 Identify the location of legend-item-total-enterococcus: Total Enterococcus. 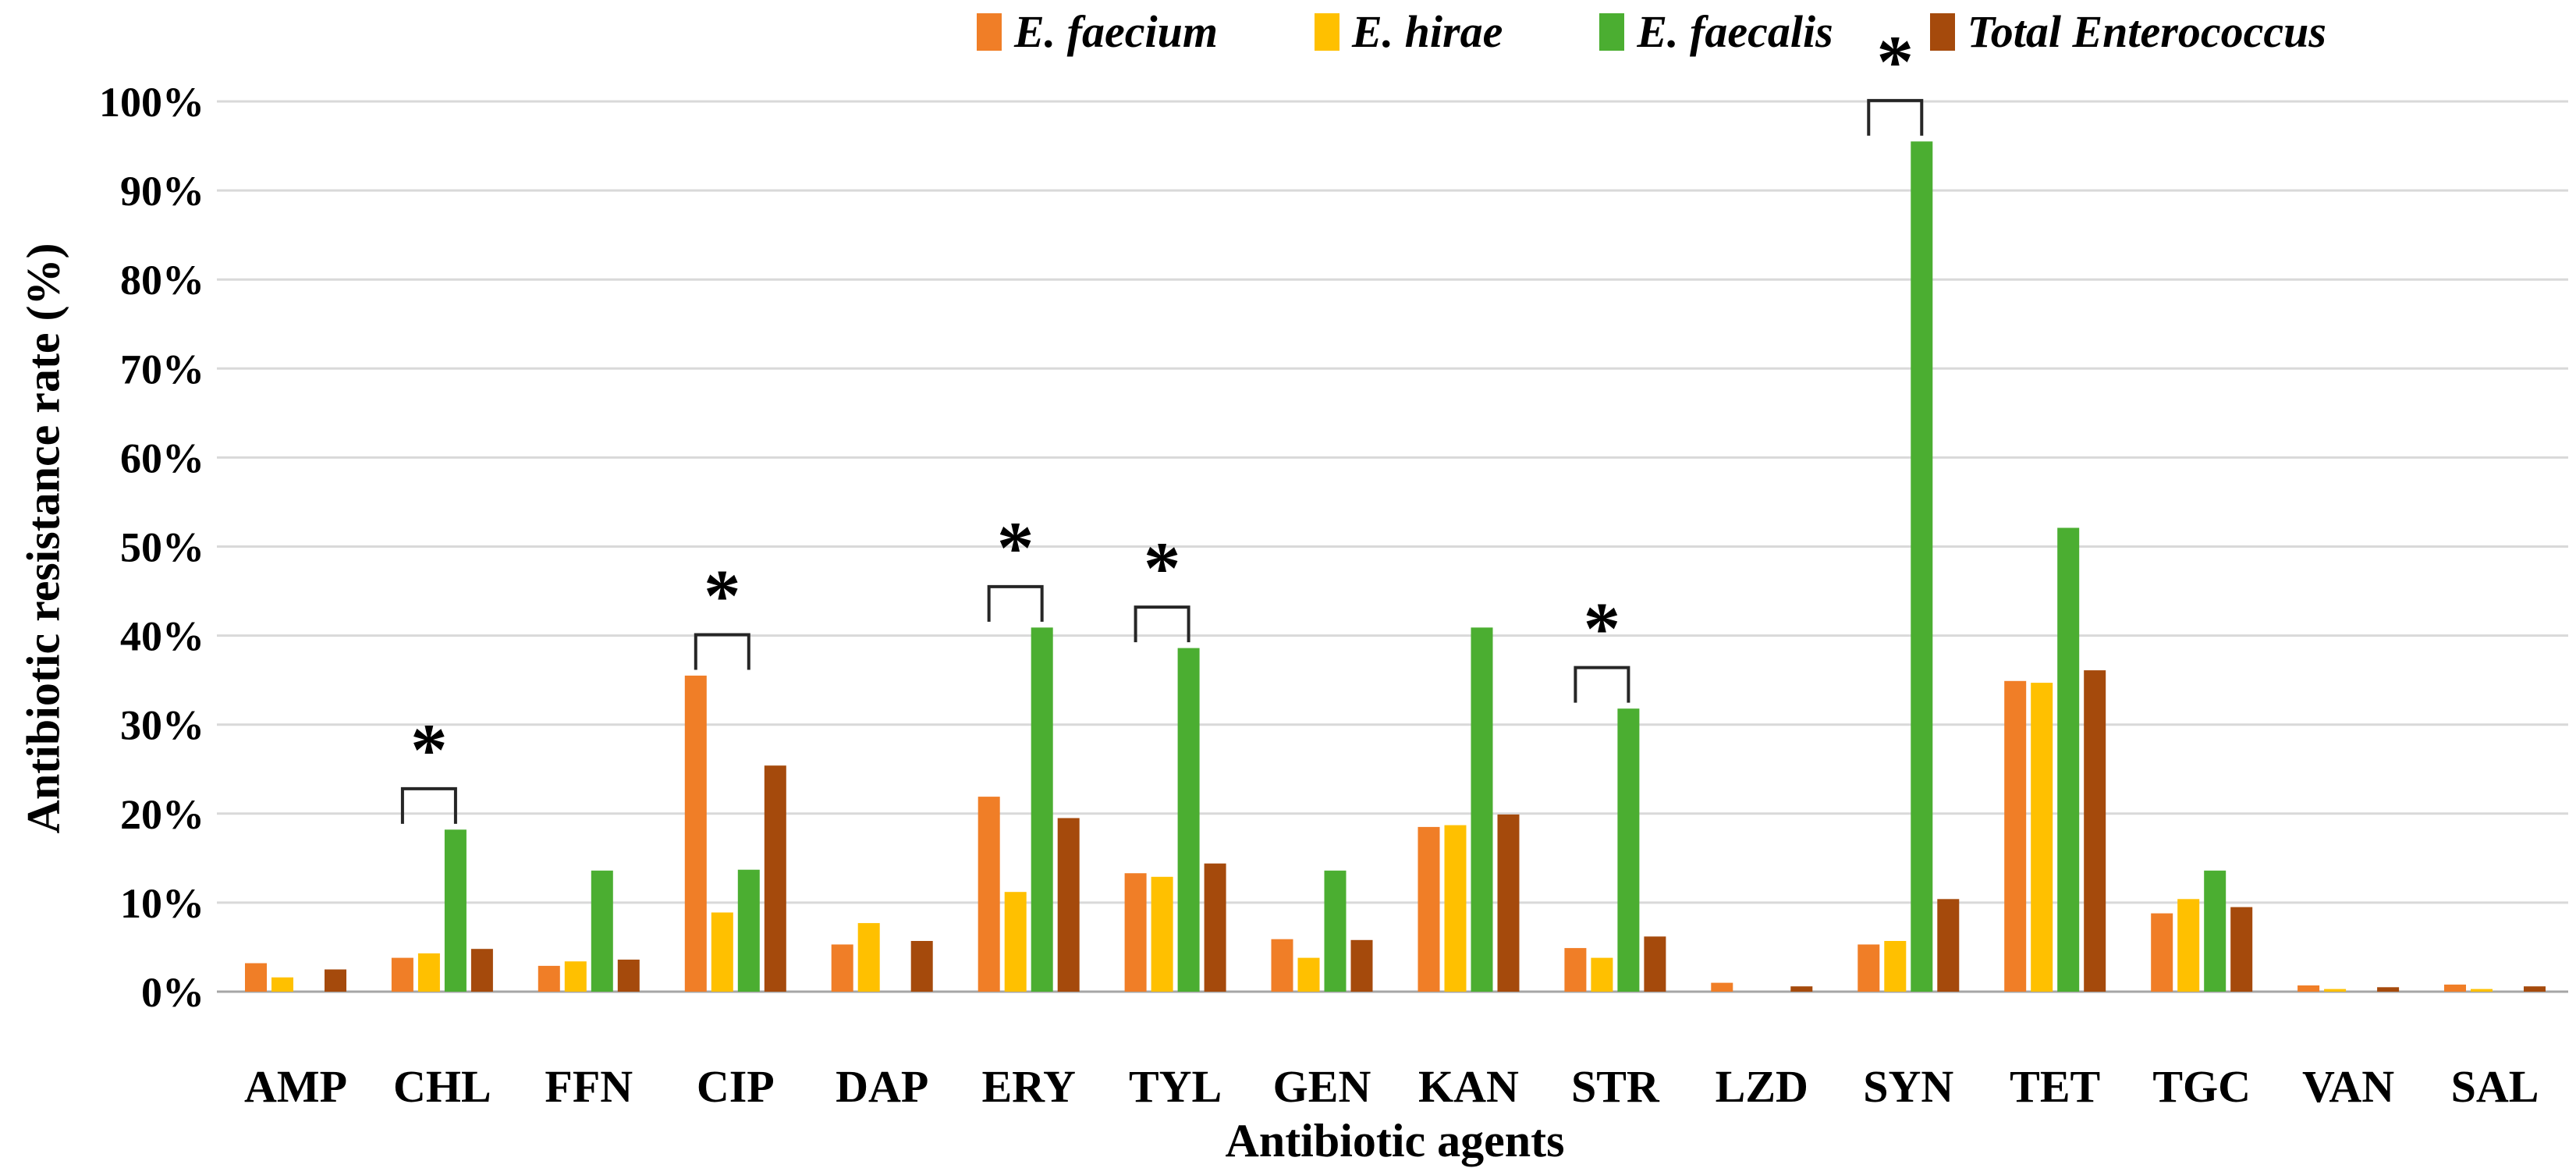
(2127, 32).